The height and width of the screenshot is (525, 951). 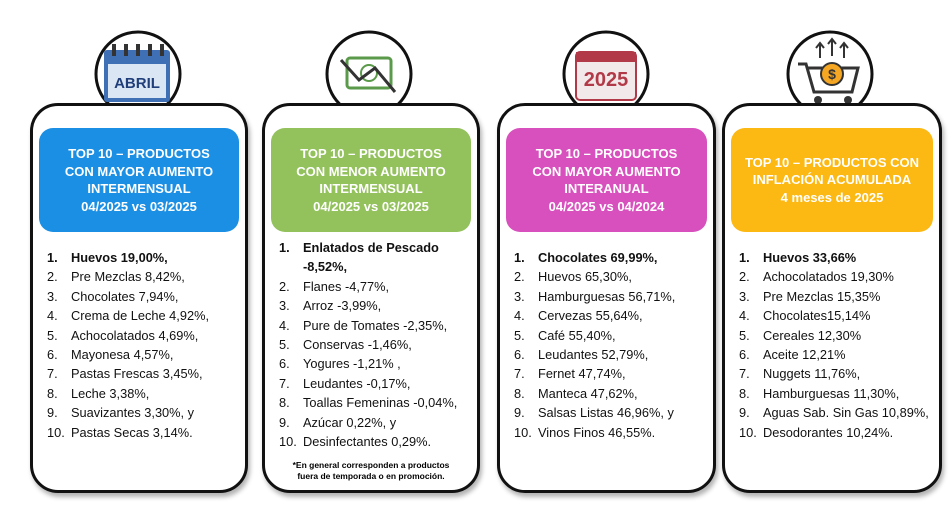 I want to click on item-text: Leche 3,38%,, so click(x=110, y=393).